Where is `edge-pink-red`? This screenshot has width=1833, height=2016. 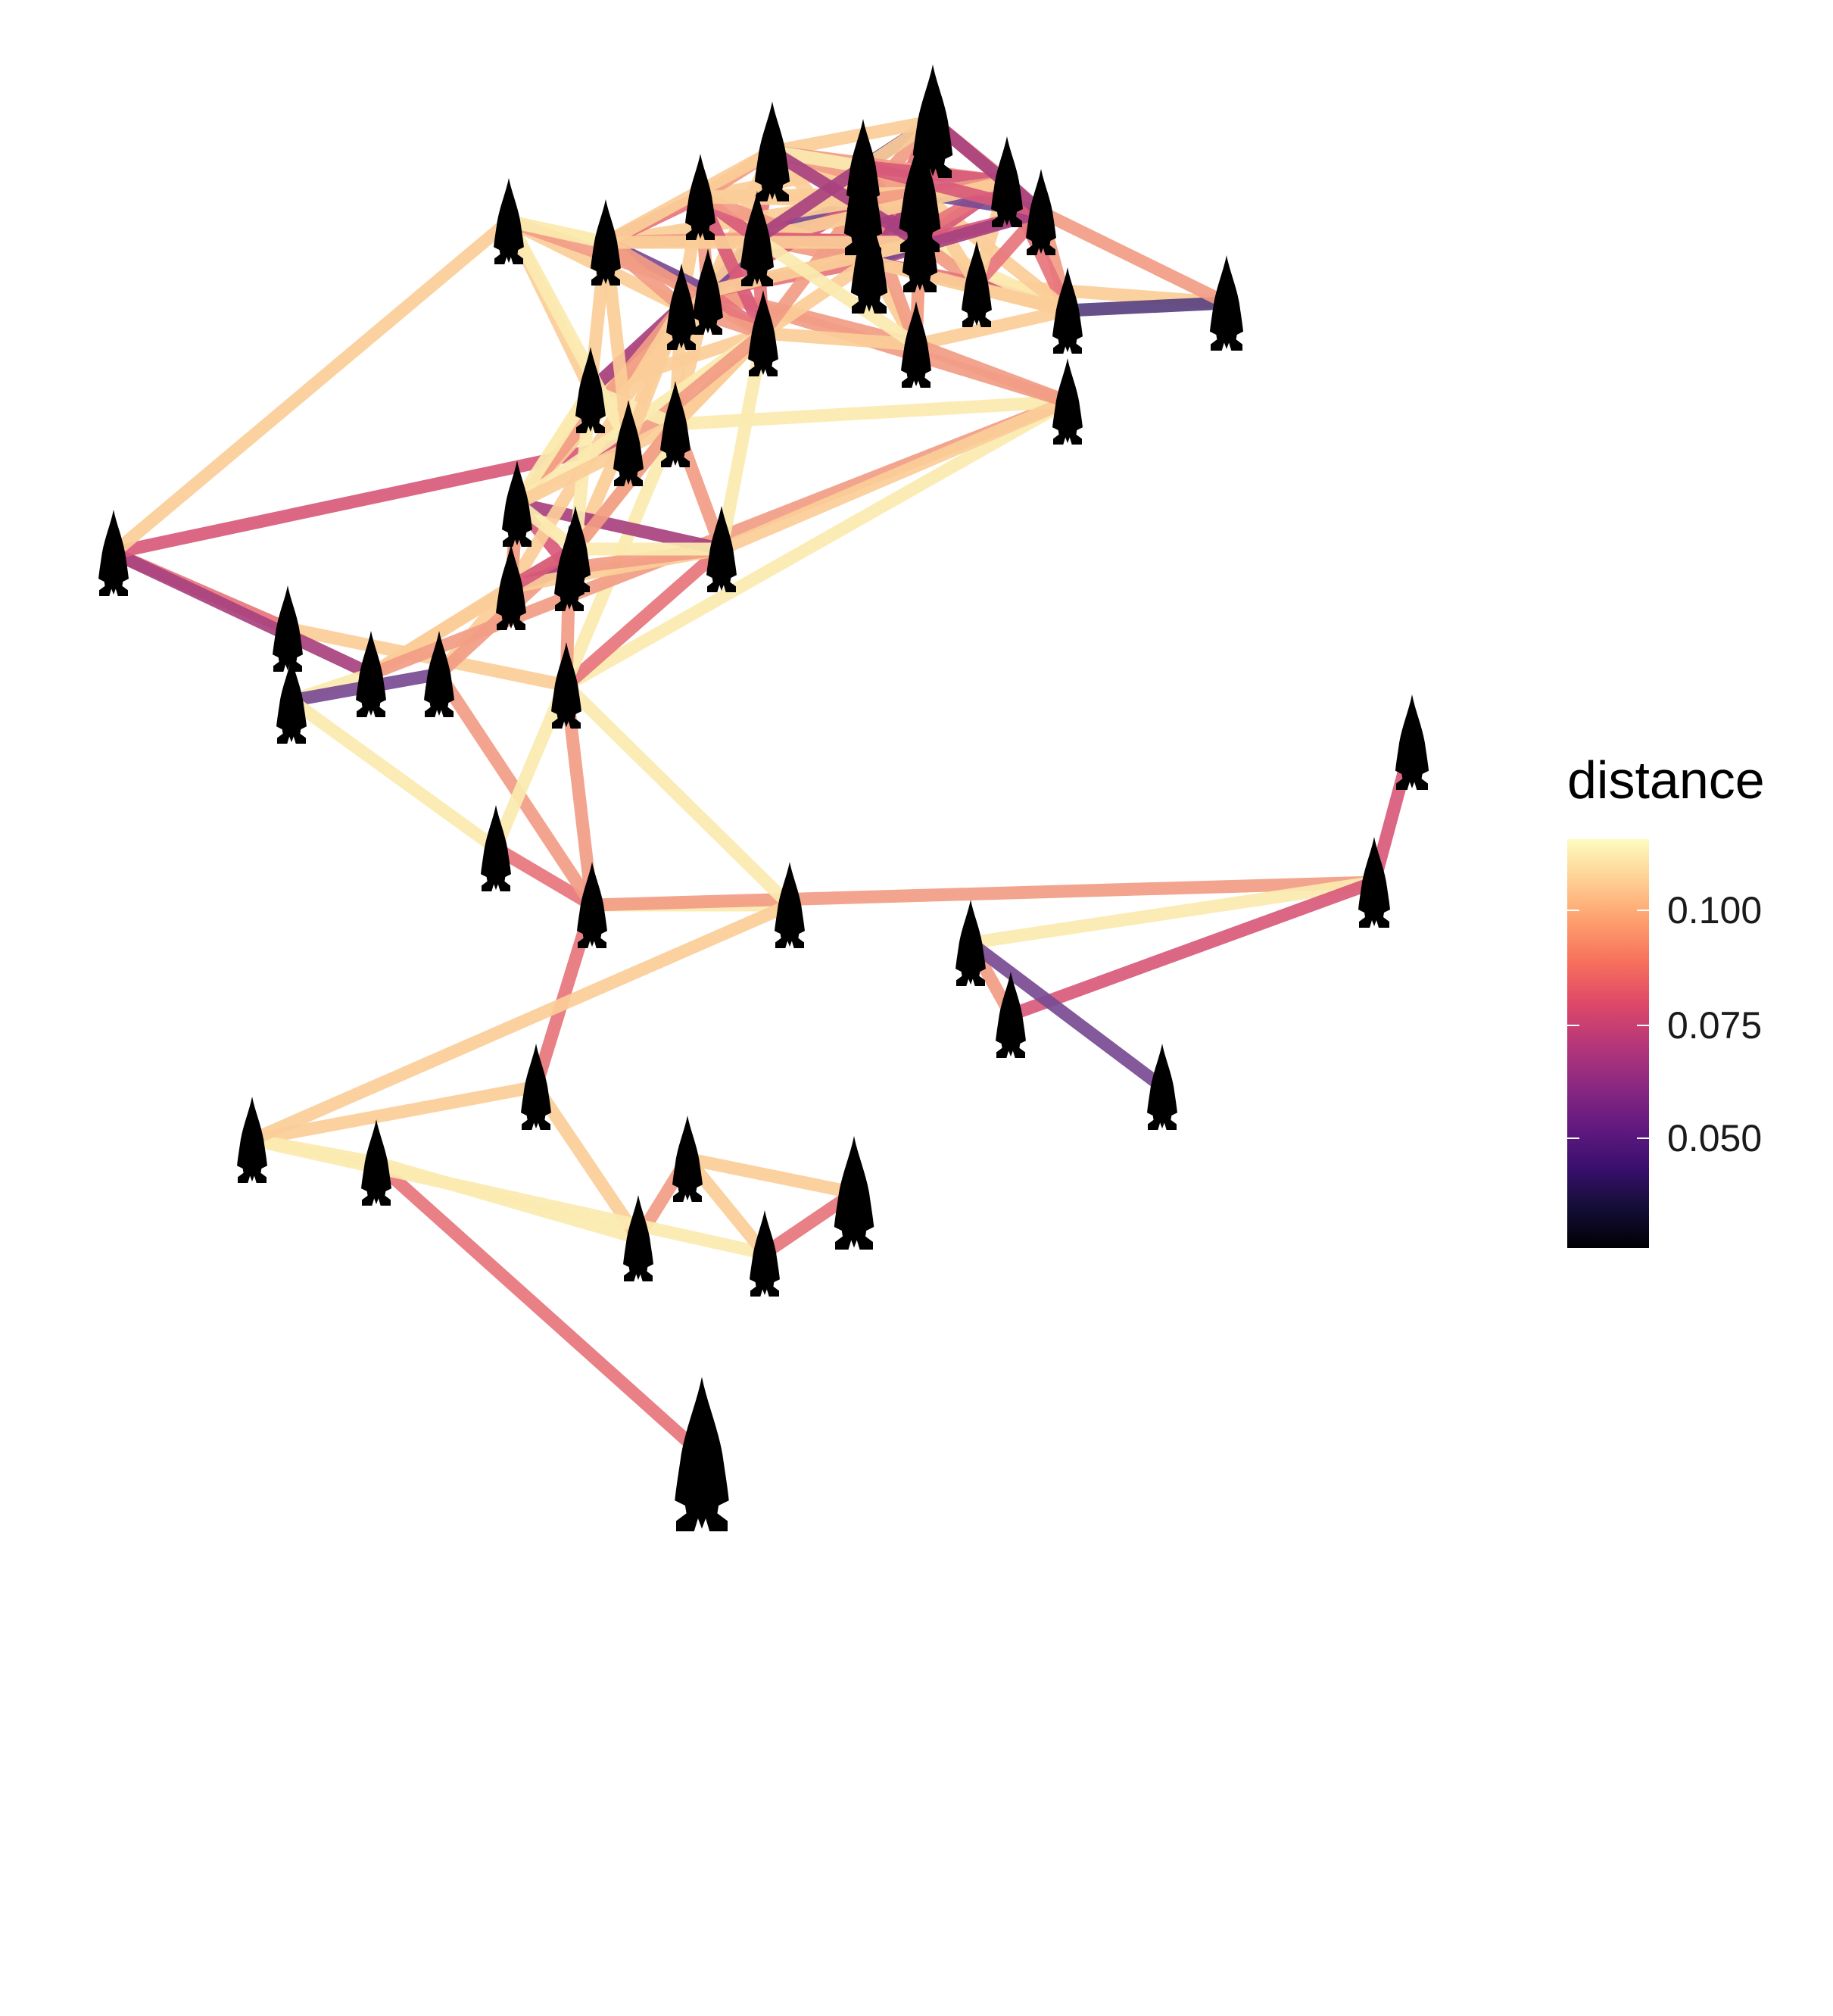
edge-pink-red is located at coordinates (1192, 949).